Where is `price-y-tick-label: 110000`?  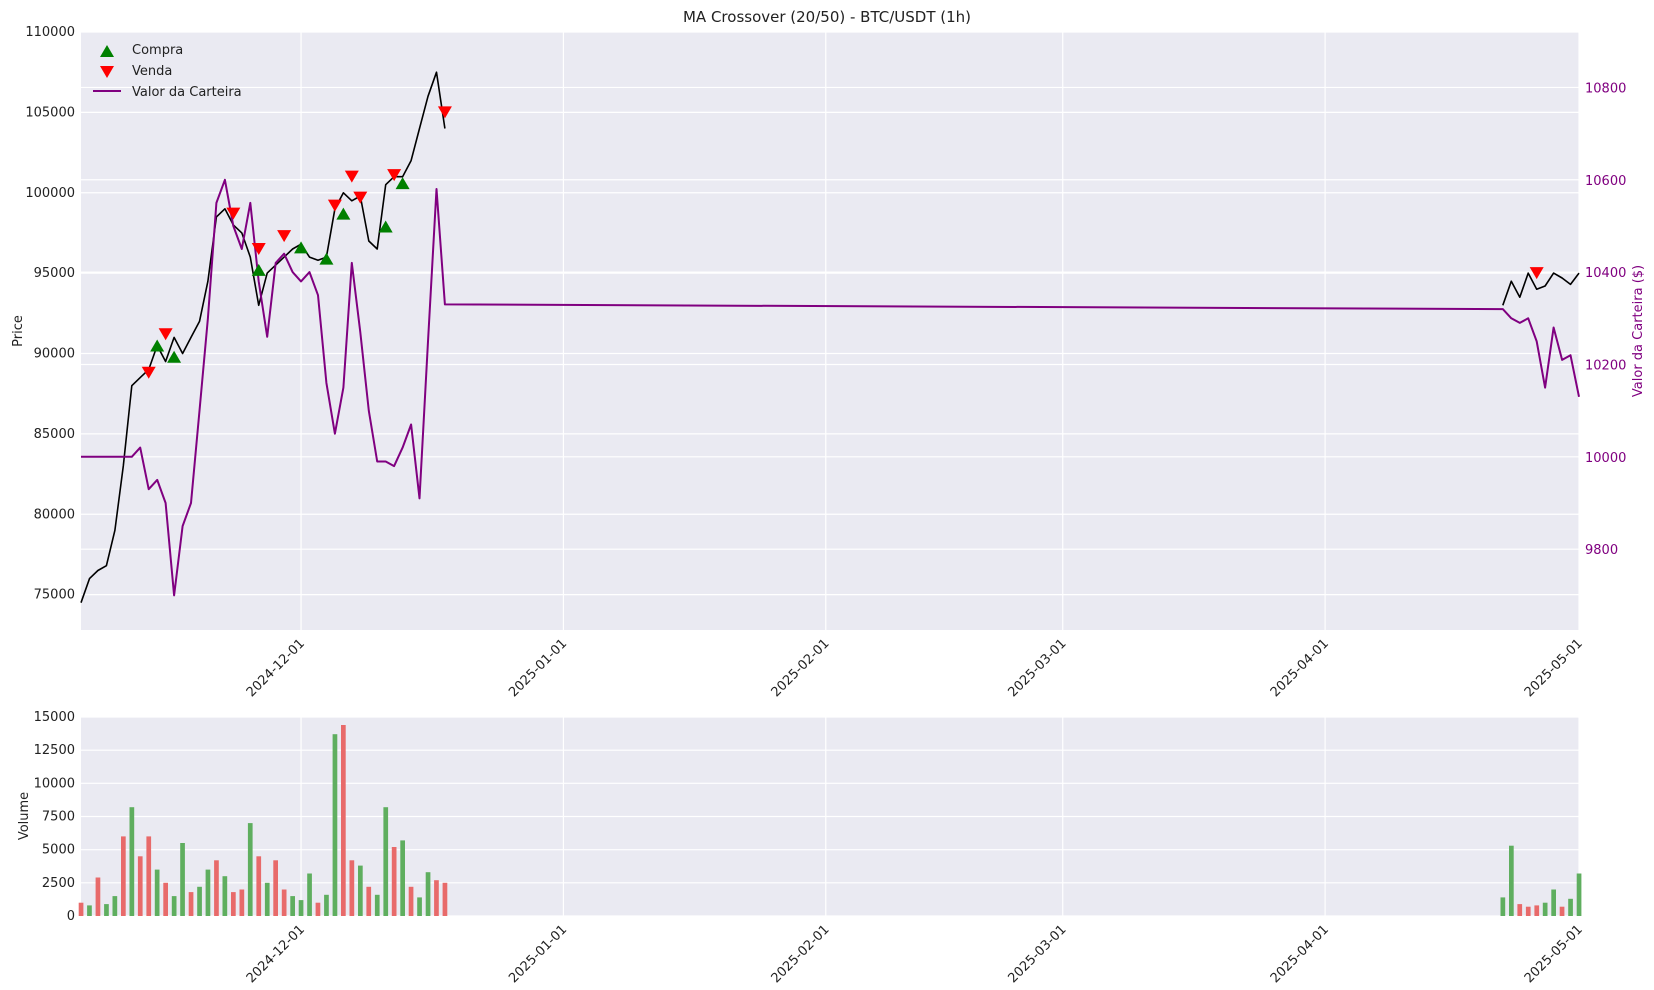
price-y-tick-label: 110000 is located at coordinates (50, 32).